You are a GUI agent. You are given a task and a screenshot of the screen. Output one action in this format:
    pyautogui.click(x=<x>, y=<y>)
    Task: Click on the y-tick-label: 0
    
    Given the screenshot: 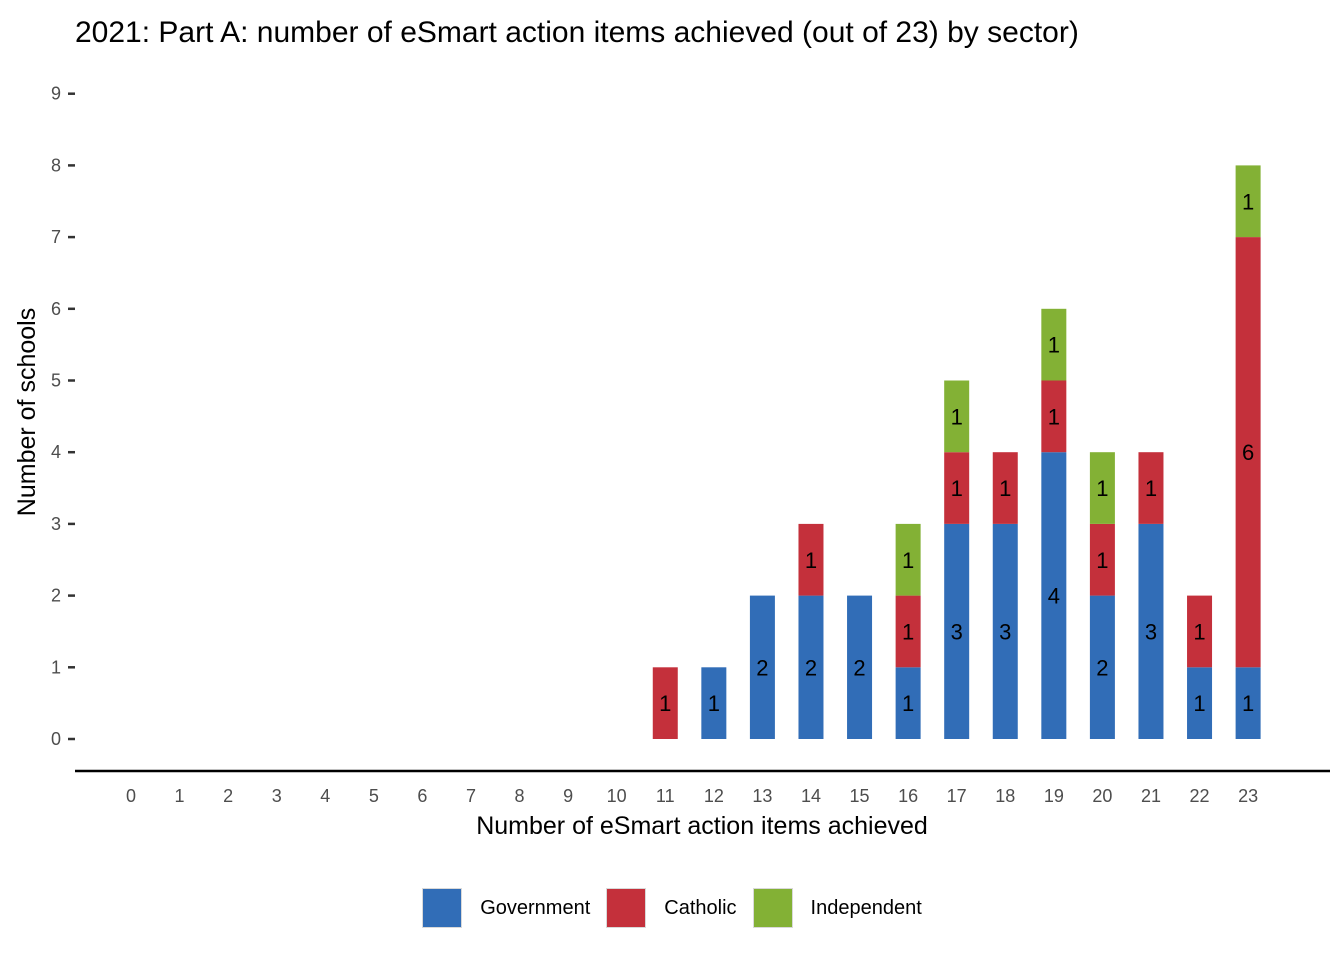 What is the action you would take?
    pyautogui.click(x=56, y=739)
    